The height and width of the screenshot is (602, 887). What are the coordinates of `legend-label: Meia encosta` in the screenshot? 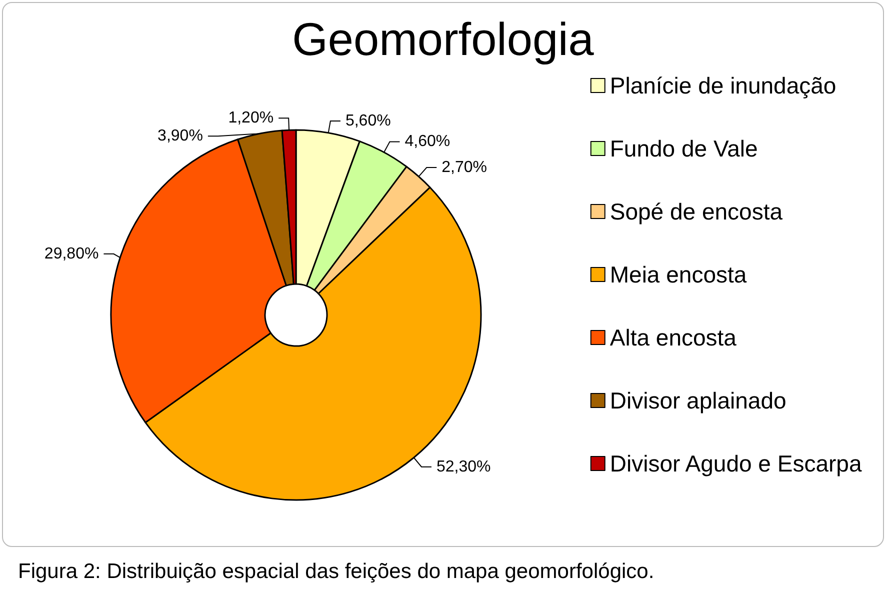 It's located at (678, 275).